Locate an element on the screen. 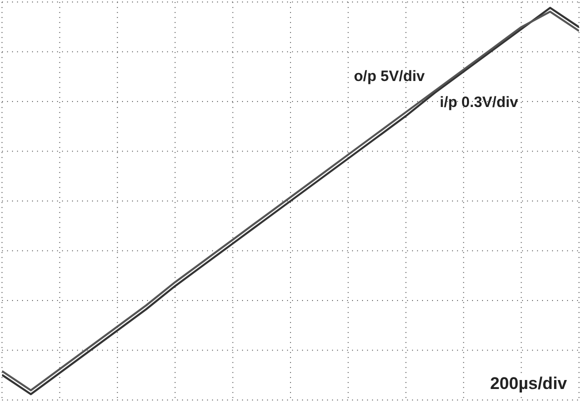 The image size is (581, 402). series-label: o/p 5V/div is located at coordinates (390, 76).